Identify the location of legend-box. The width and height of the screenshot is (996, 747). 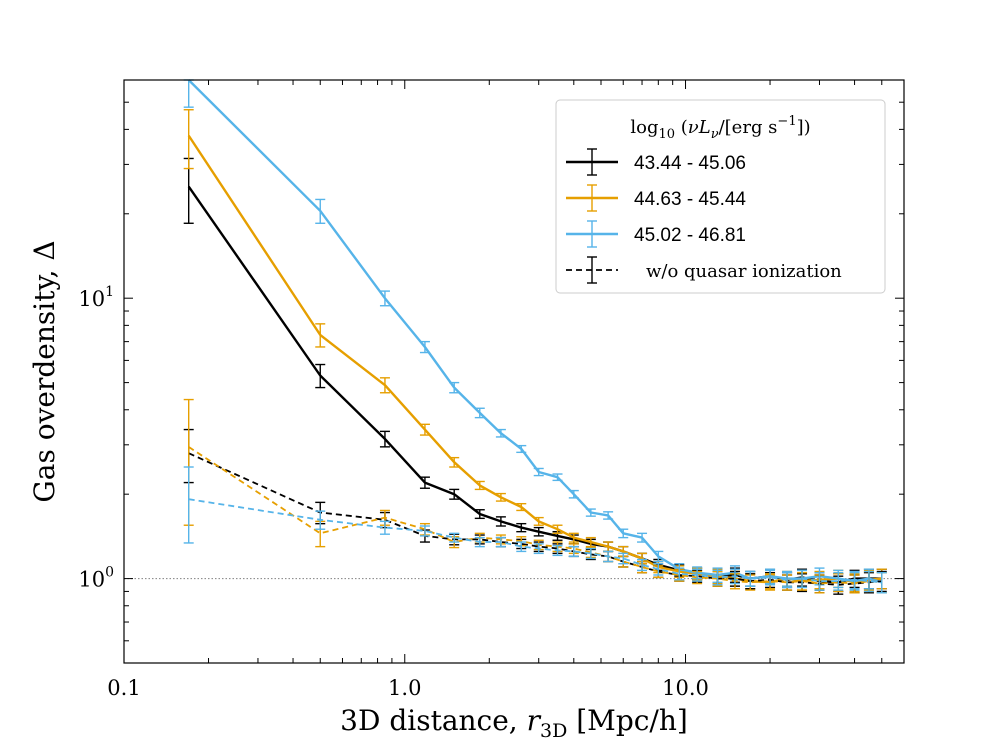
(720, 196).